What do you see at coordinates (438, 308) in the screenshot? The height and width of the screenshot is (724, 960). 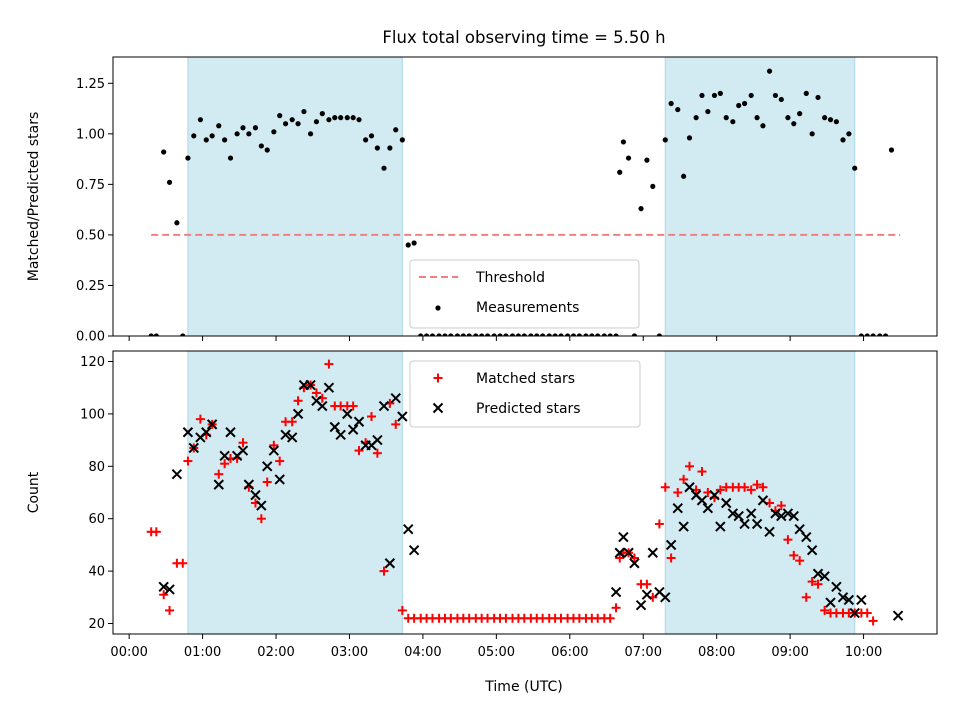 I see `legend-measurement-swatch` at bounding box center [438, 308].